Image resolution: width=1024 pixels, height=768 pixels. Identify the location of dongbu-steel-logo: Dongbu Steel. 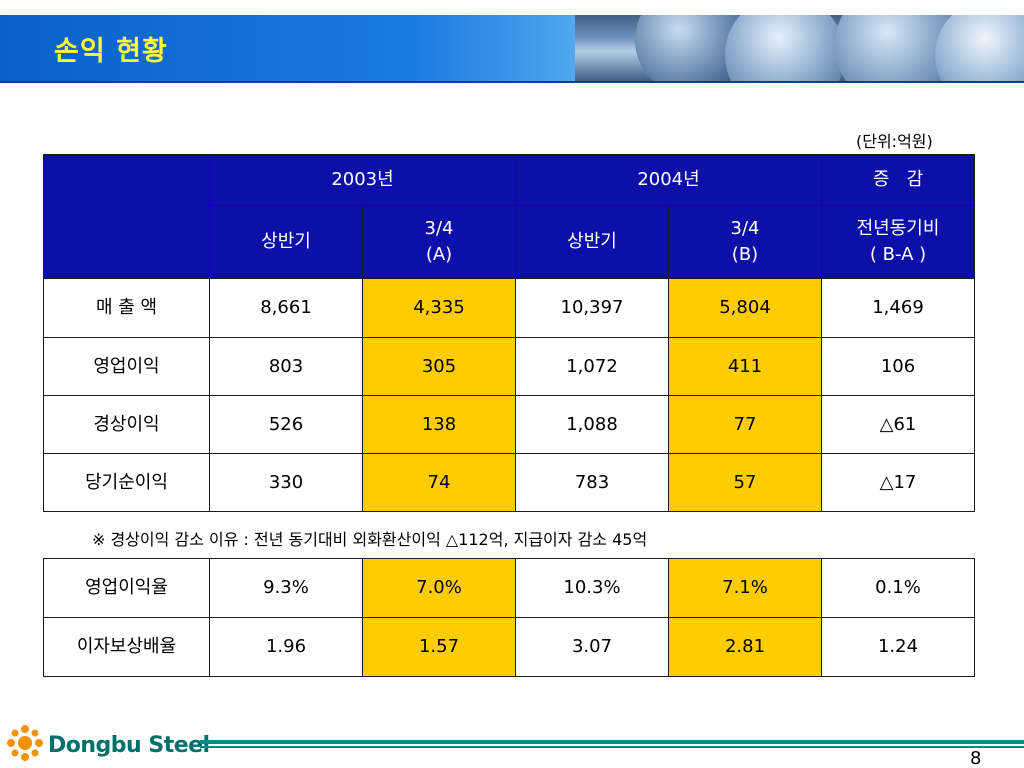
(108, 744).